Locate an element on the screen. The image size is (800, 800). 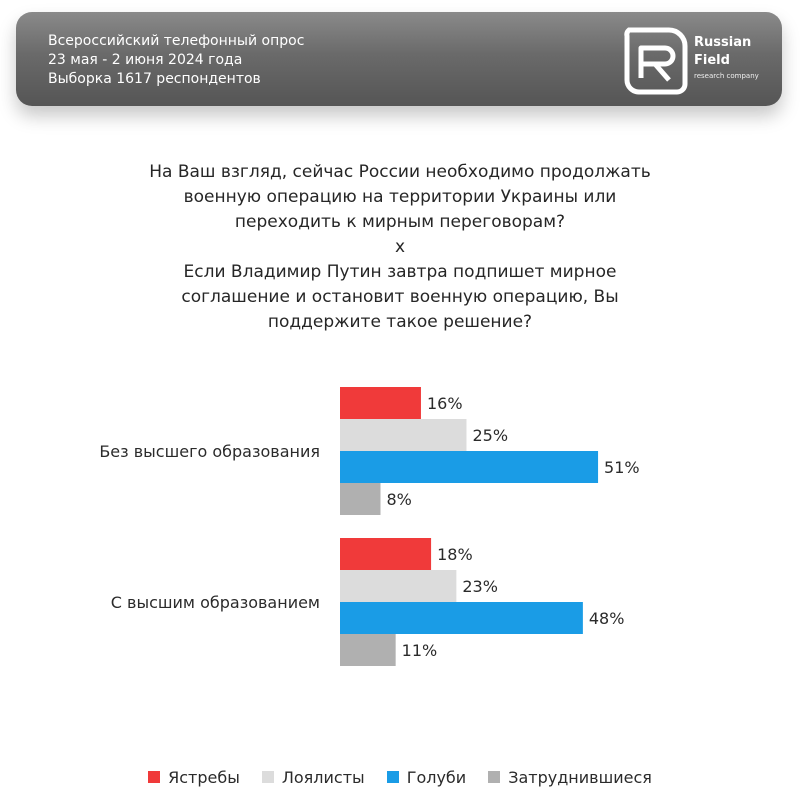
legend-item-loyalists: Лоялисты is located at coordinates (313, 777).